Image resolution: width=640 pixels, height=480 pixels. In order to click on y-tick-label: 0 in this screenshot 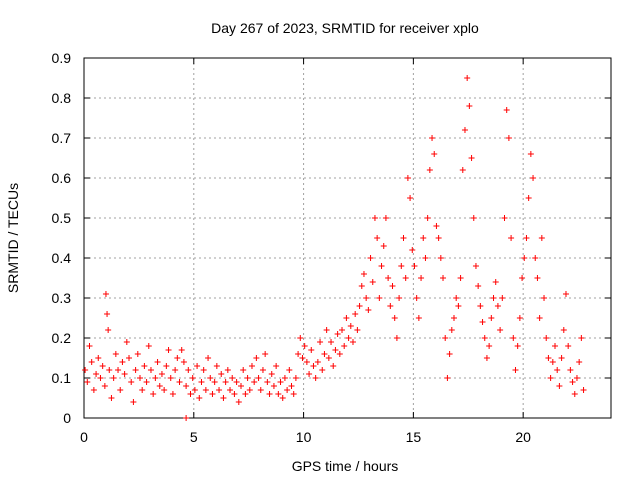, I will do `click(67, 418)`.